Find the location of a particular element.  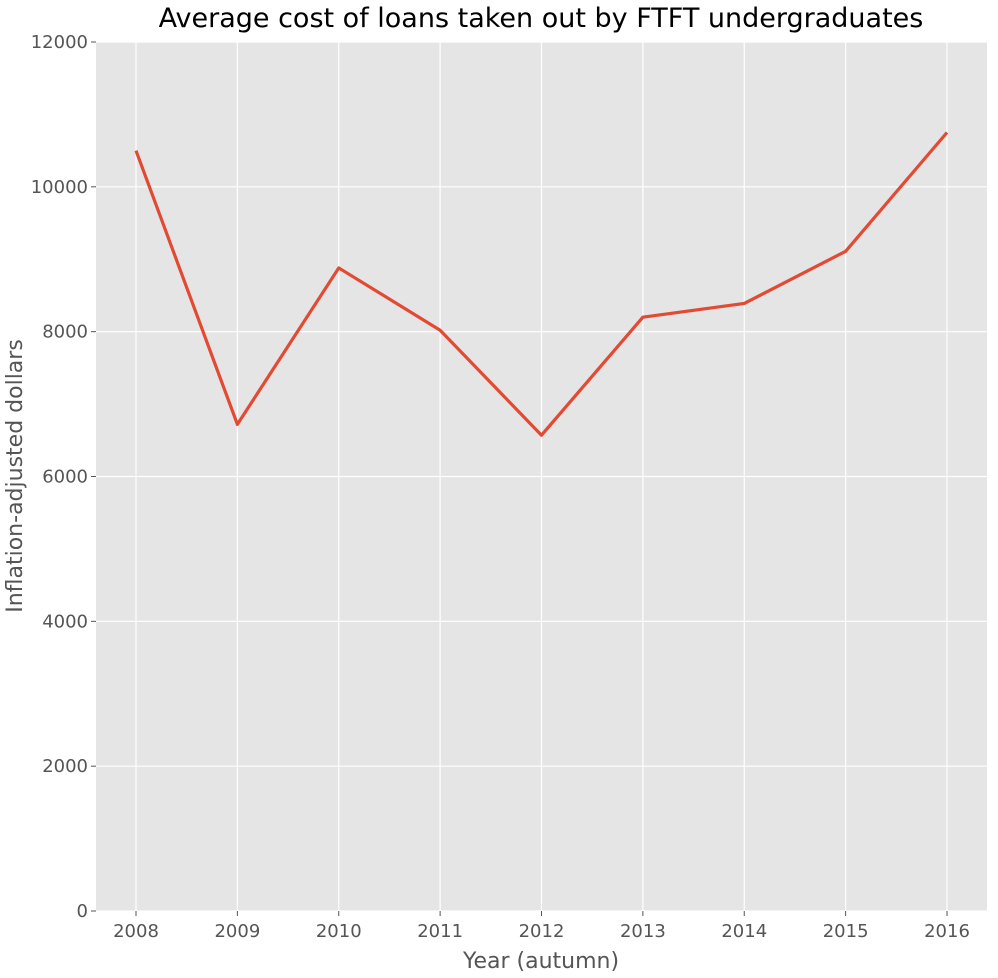

x-tick-label: 2010 is located at coordinates (339, 931).